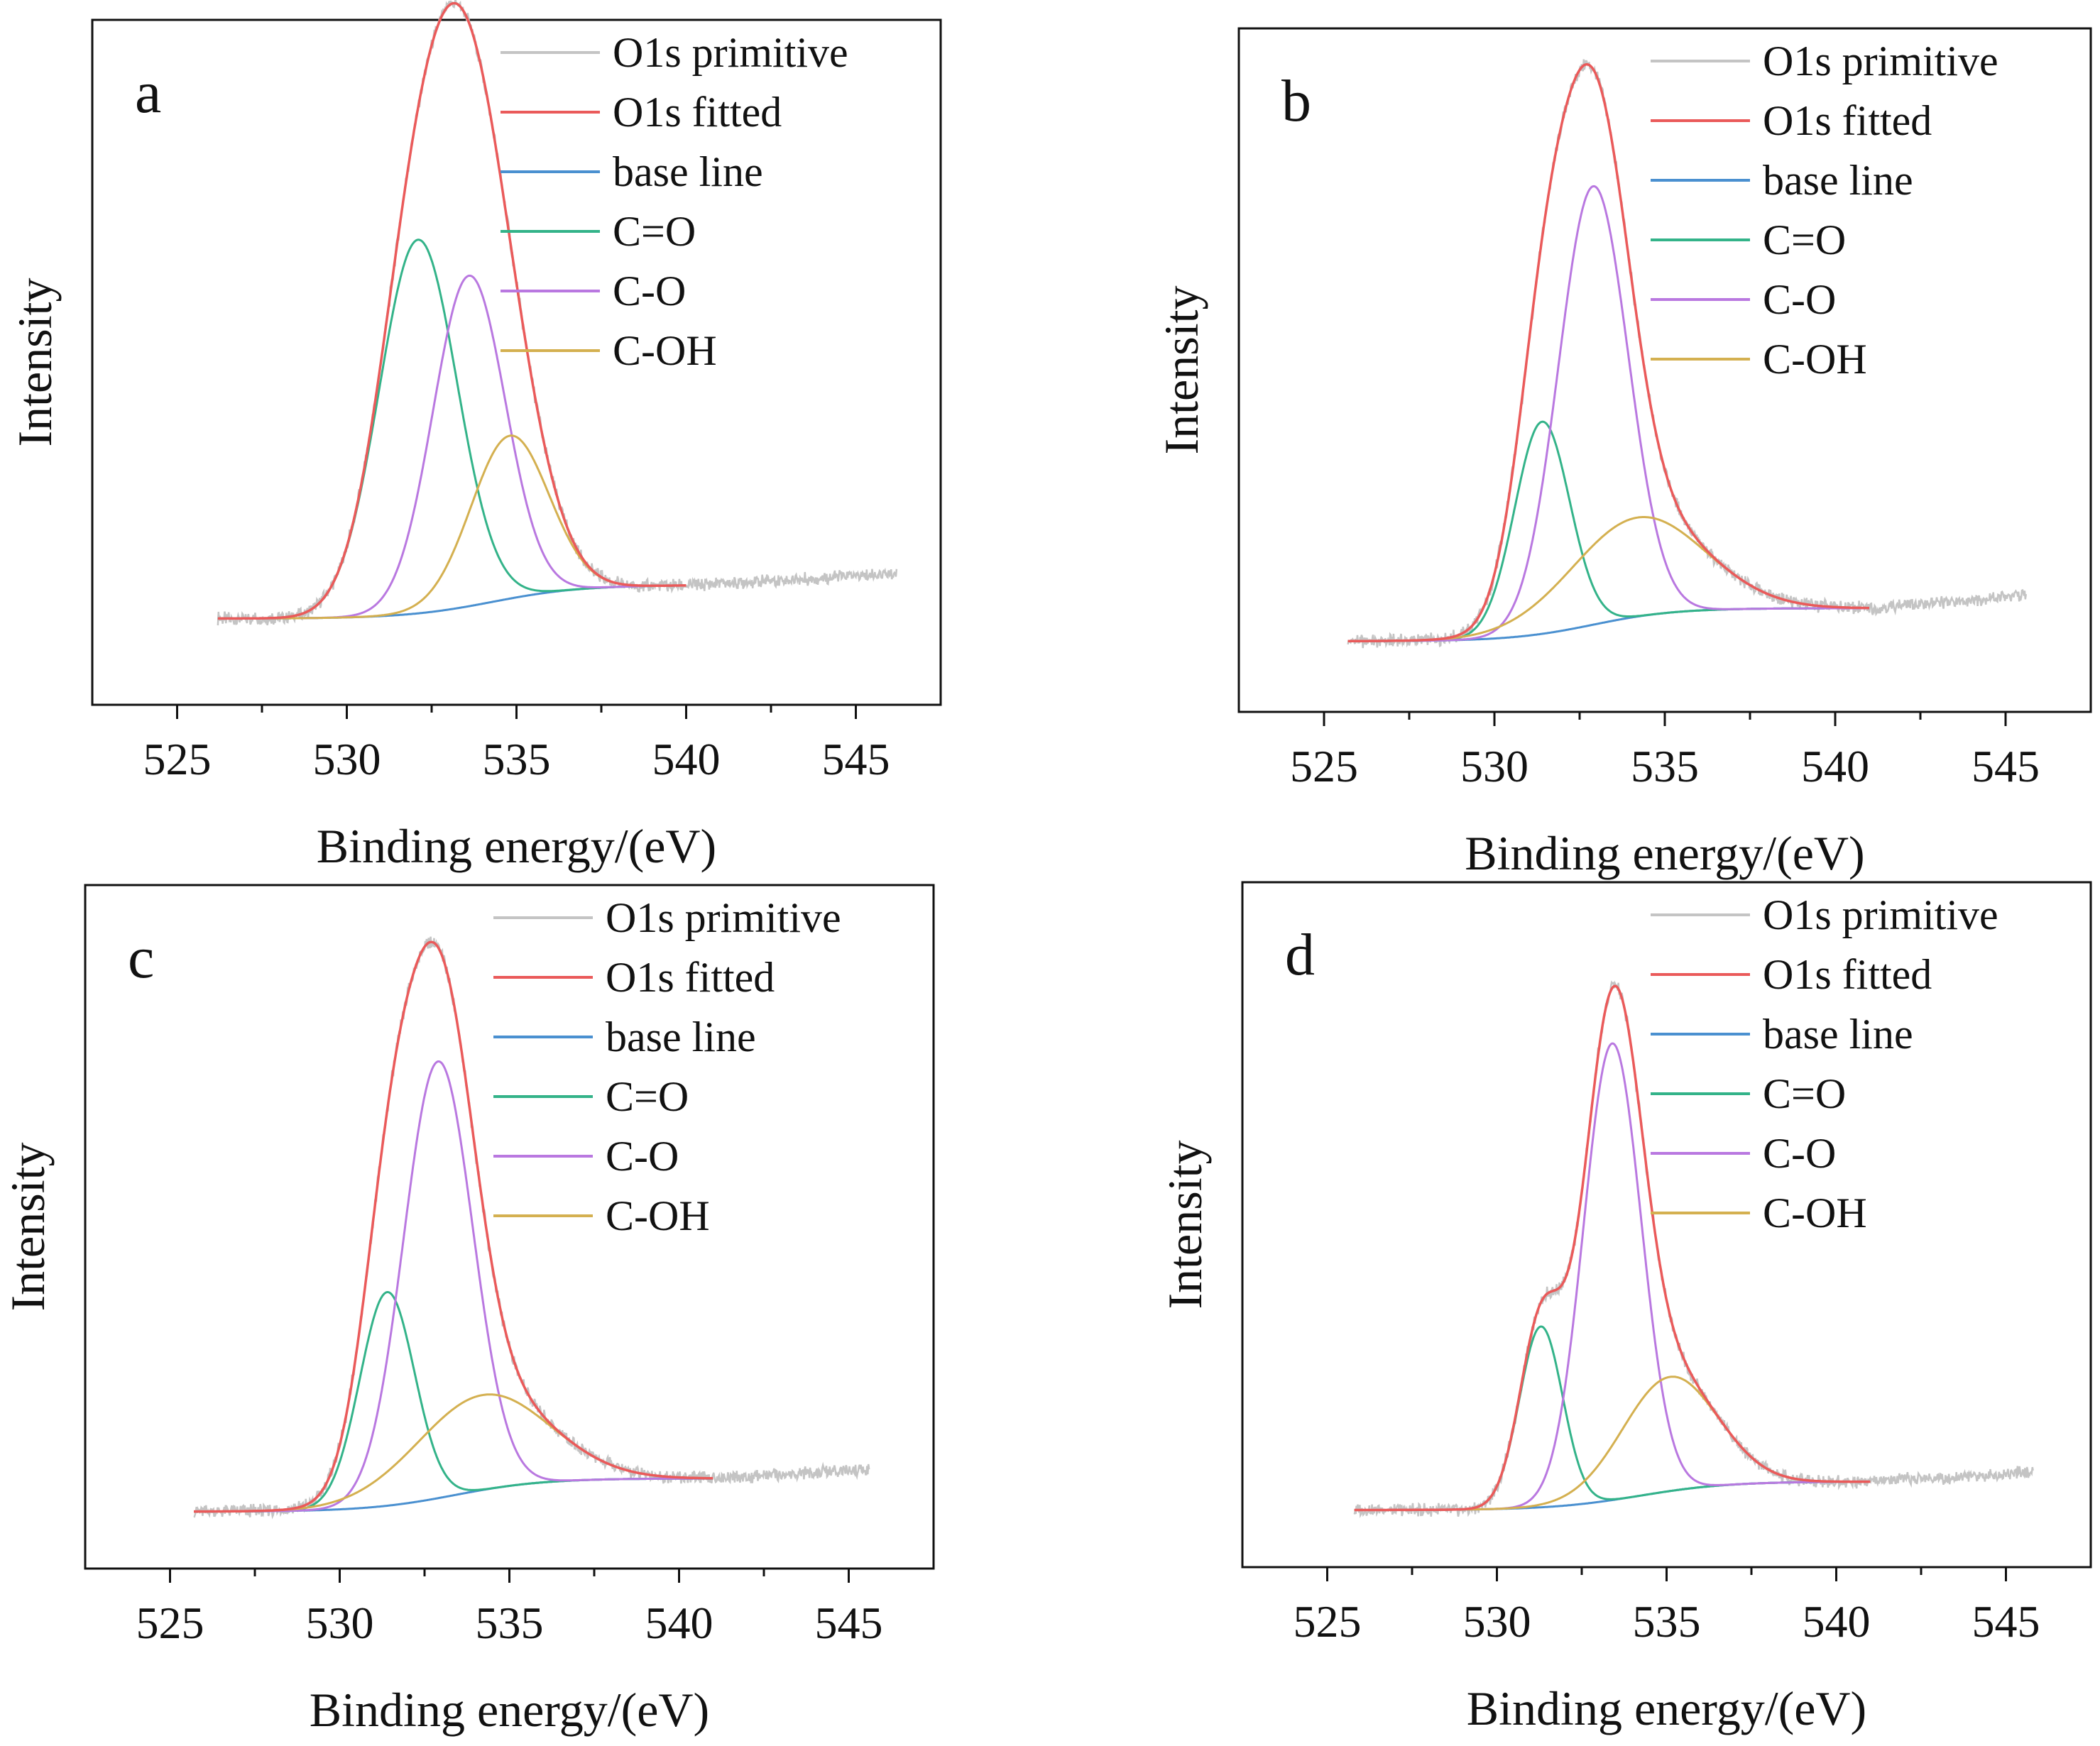 The width and height of the screenshot is (2100, 1746). I want to click on panel-letter: d, so click(1300, 955).